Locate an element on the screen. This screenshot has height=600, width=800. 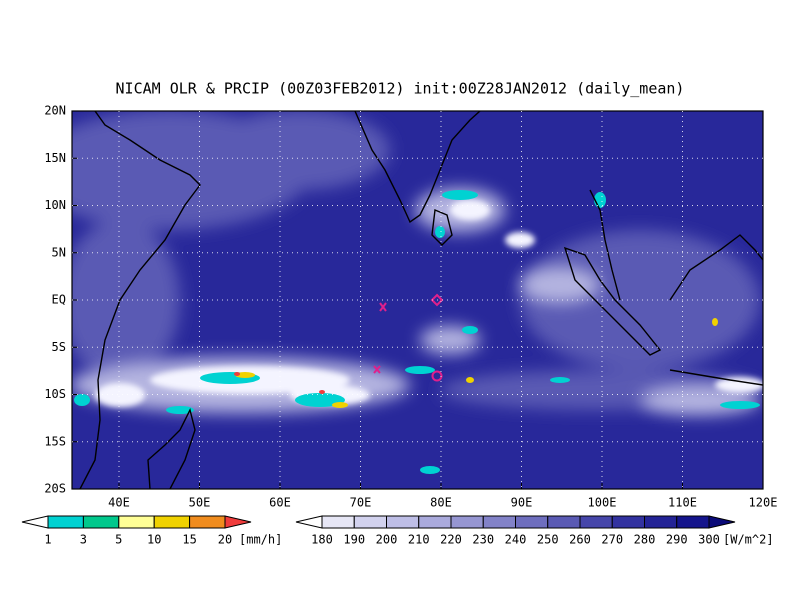
colorbar-label: 1 is located at coordinates (47, 540).